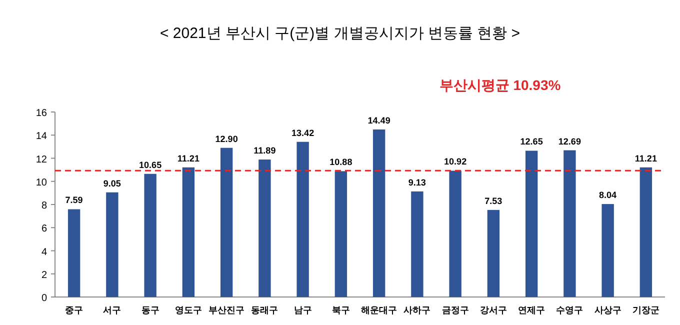 The width and height of the screenshot is (680, 325). What do you see at coordinates (74, 200) in the screenshot?
I see `data-label: 7.59` at bounding box center [74, 200].